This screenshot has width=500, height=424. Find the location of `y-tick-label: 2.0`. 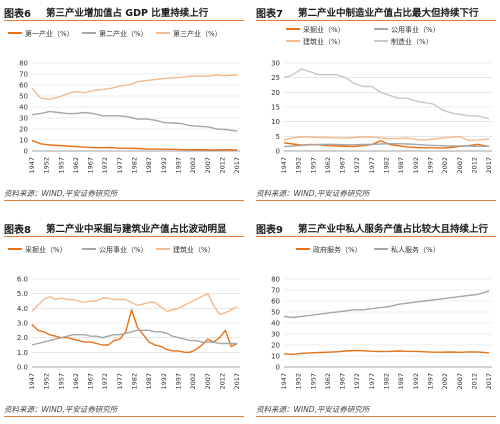

y-tick-label: 2.0 is located at coordinates (22, 338).